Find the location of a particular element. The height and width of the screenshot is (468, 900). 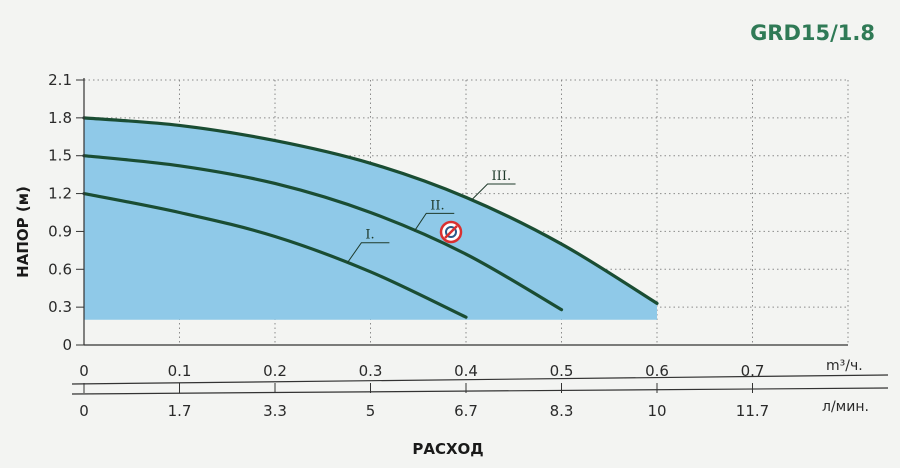

curve-1-leader is located at coordinates (368, 253).